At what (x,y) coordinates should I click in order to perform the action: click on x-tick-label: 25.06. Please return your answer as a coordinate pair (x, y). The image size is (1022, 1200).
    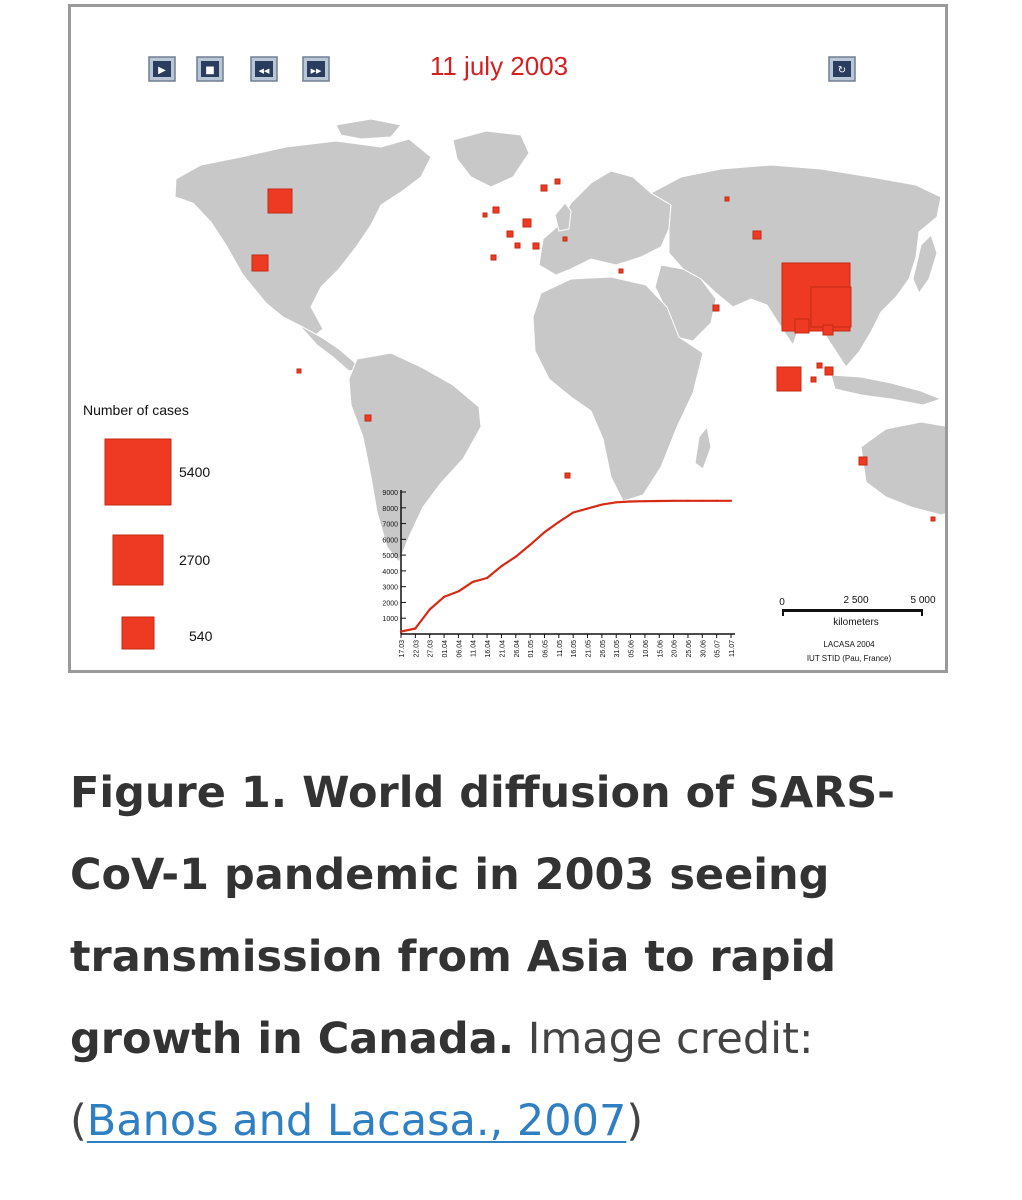
    Looking at the image, I should click on (689, 649).